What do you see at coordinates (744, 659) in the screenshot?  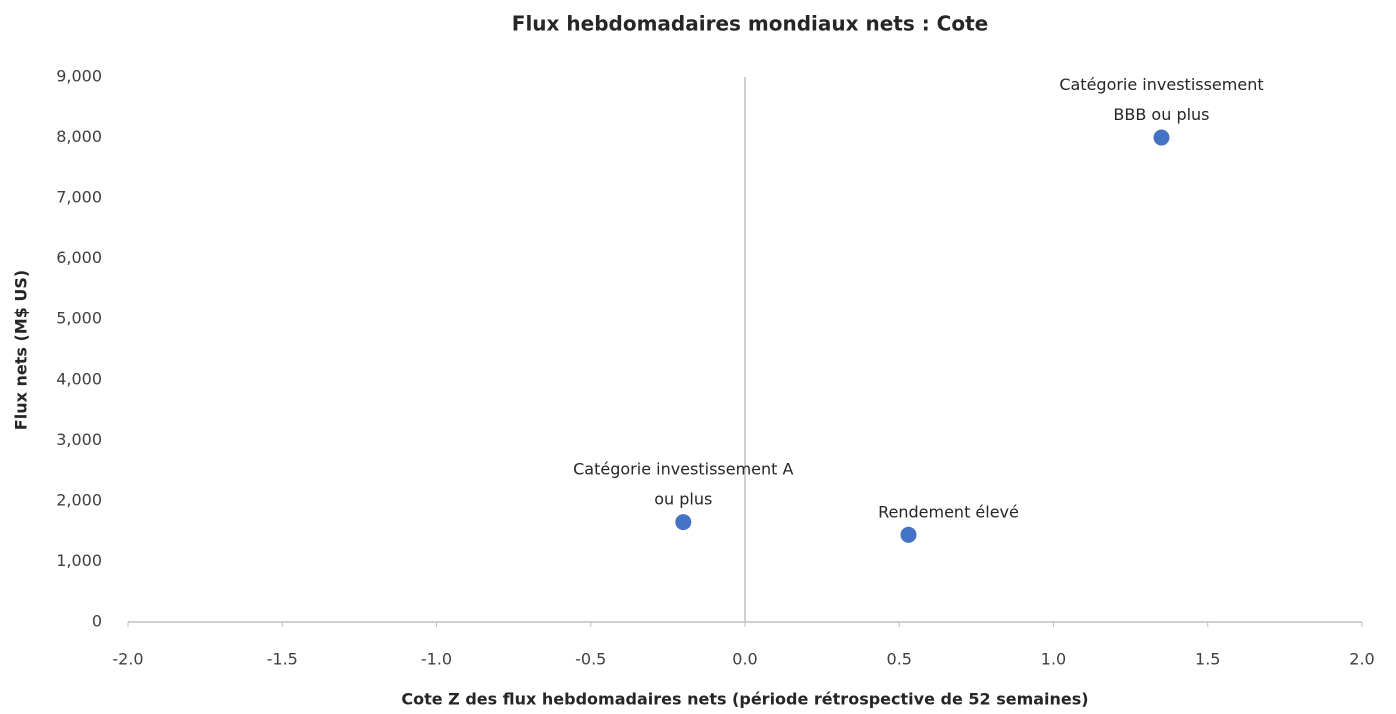 I see `x-tick-label: 0.0` at bounding box center [744, 659].